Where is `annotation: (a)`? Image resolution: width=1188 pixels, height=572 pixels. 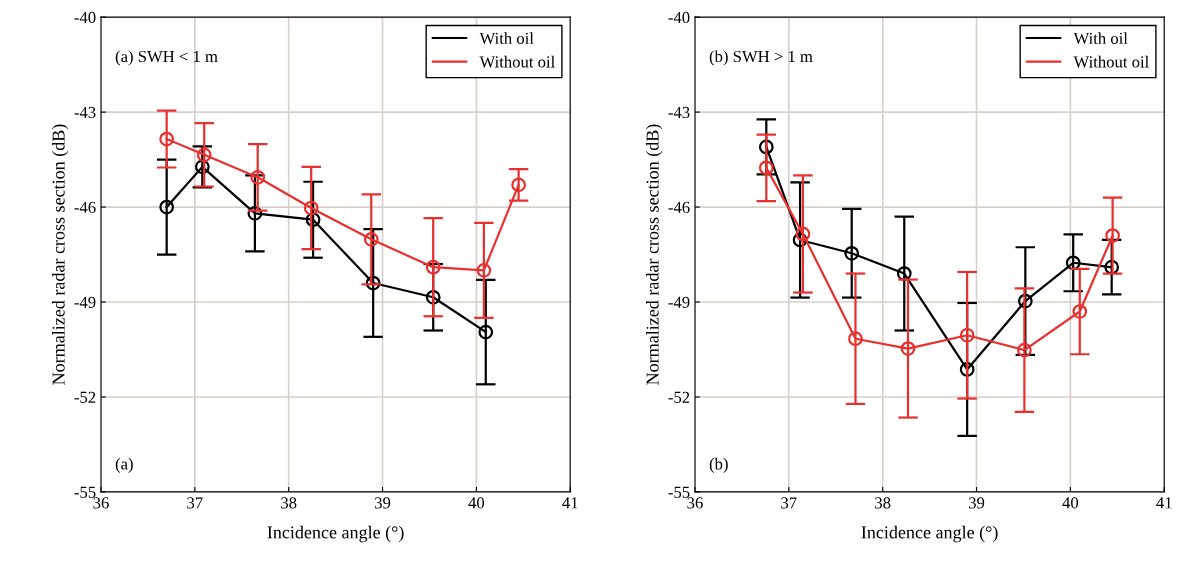
annotation: (a) is located at coordinates (124, 465).